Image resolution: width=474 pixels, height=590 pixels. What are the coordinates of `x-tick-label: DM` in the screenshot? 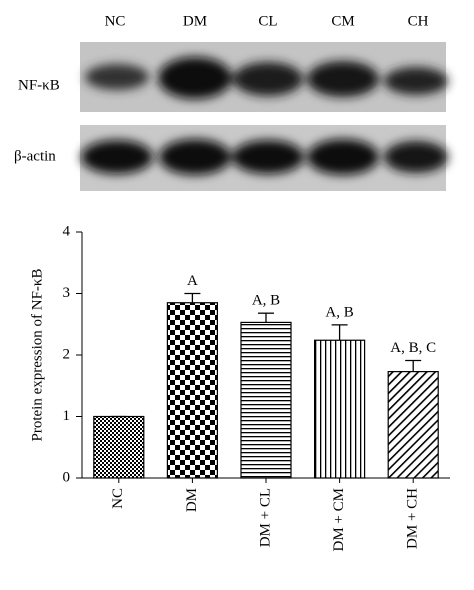 It's located at (192, 500).